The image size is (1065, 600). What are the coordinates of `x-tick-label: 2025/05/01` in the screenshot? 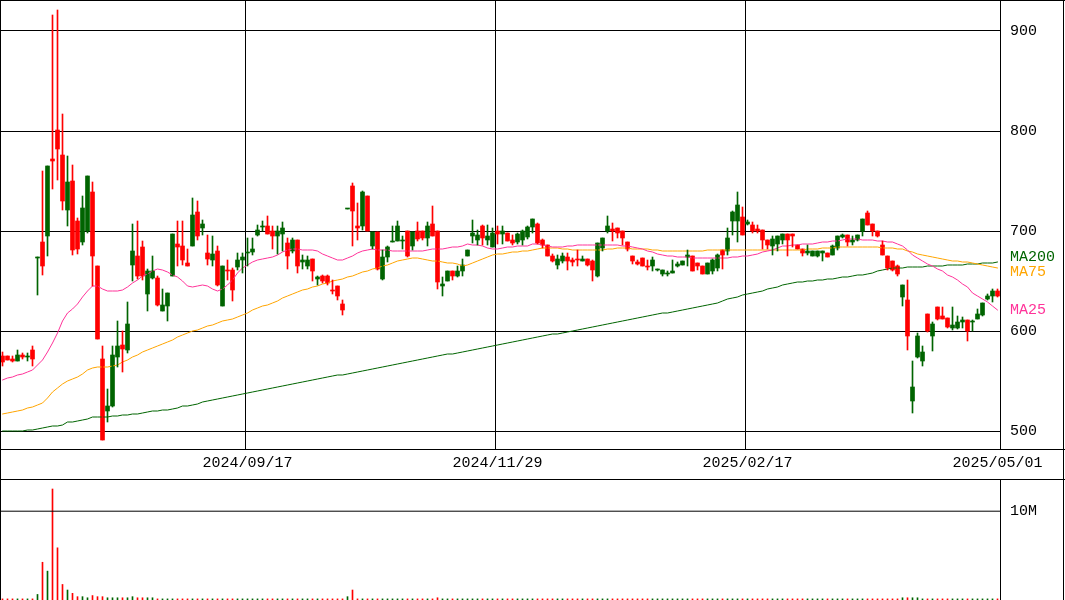 It's located at (997, 463).